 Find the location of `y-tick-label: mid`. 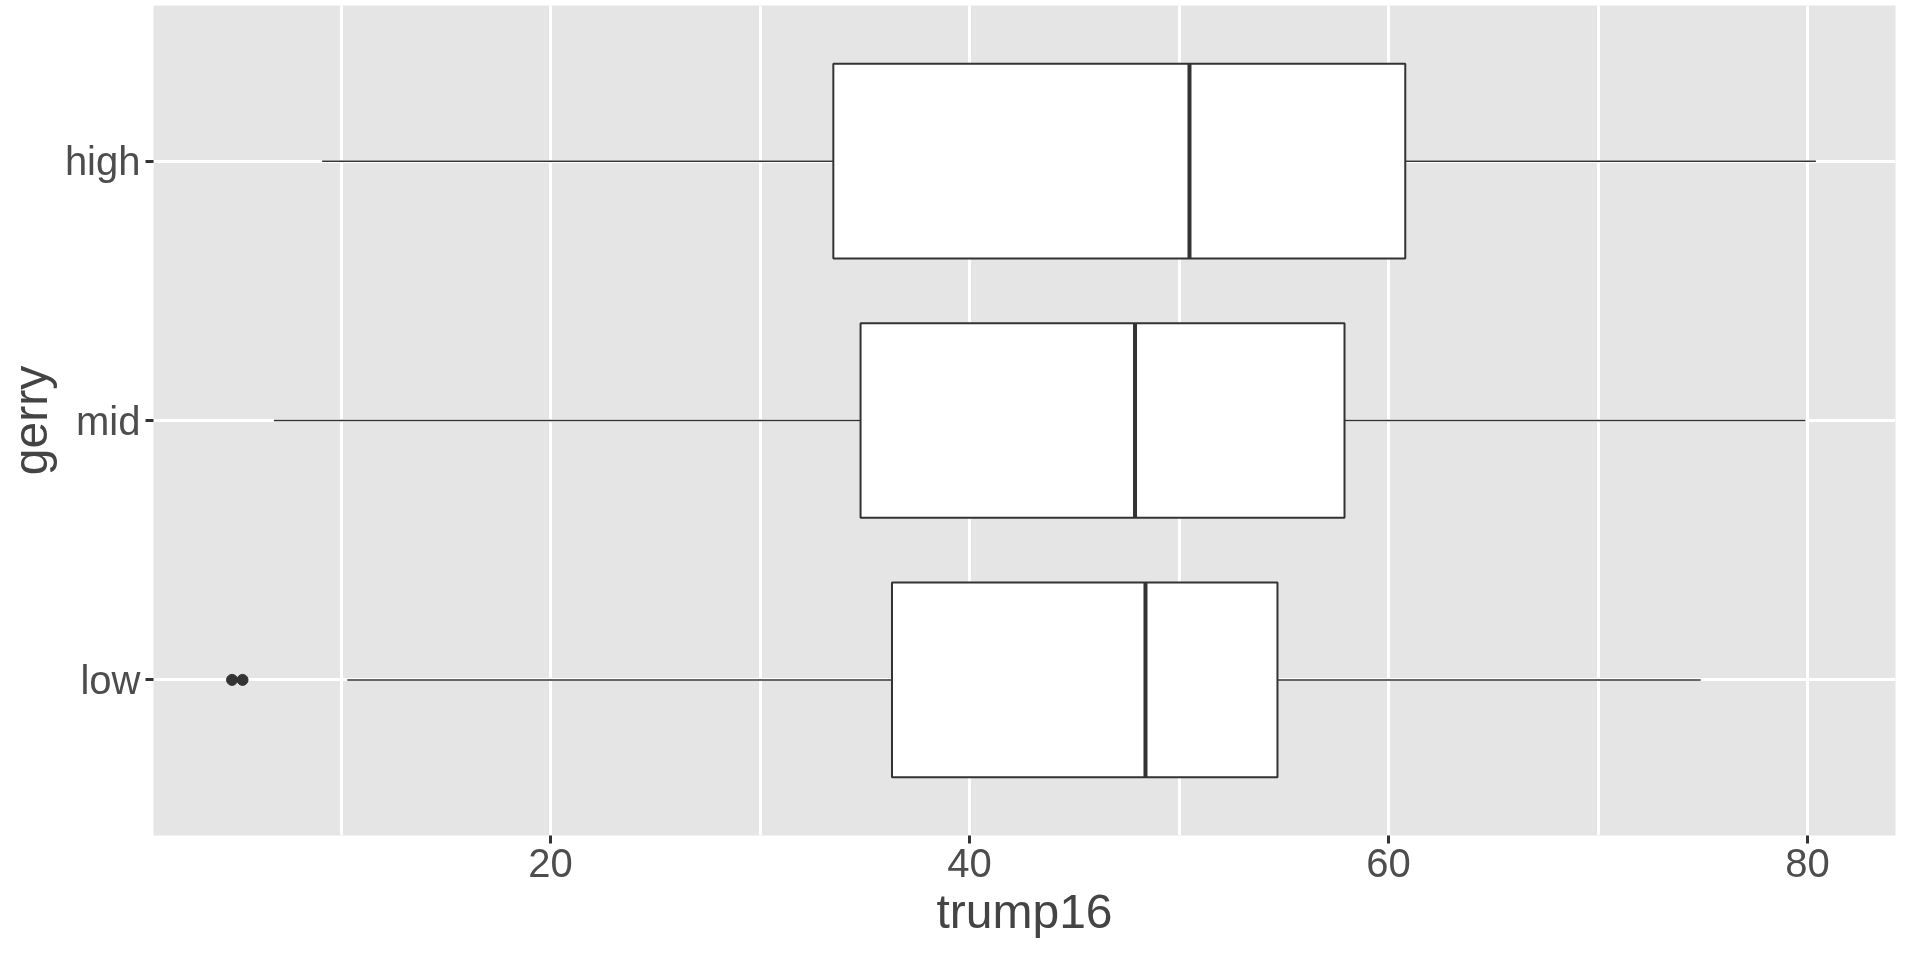

y-tick-label: mid is located at coordinates (108, 420).